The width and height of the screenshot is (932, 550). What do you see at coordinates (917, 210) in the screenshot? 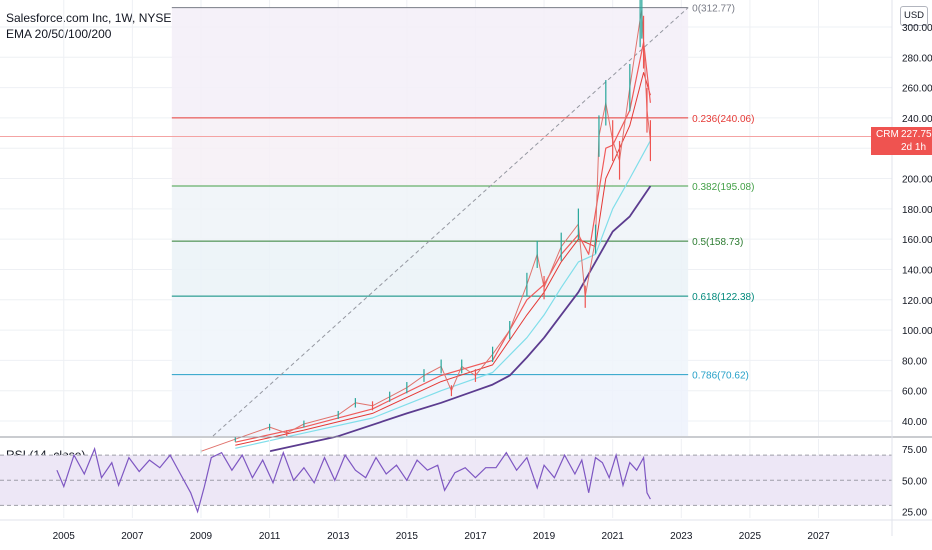
I see `price-tick-label: 180.00` at bounding box center [917, 210].